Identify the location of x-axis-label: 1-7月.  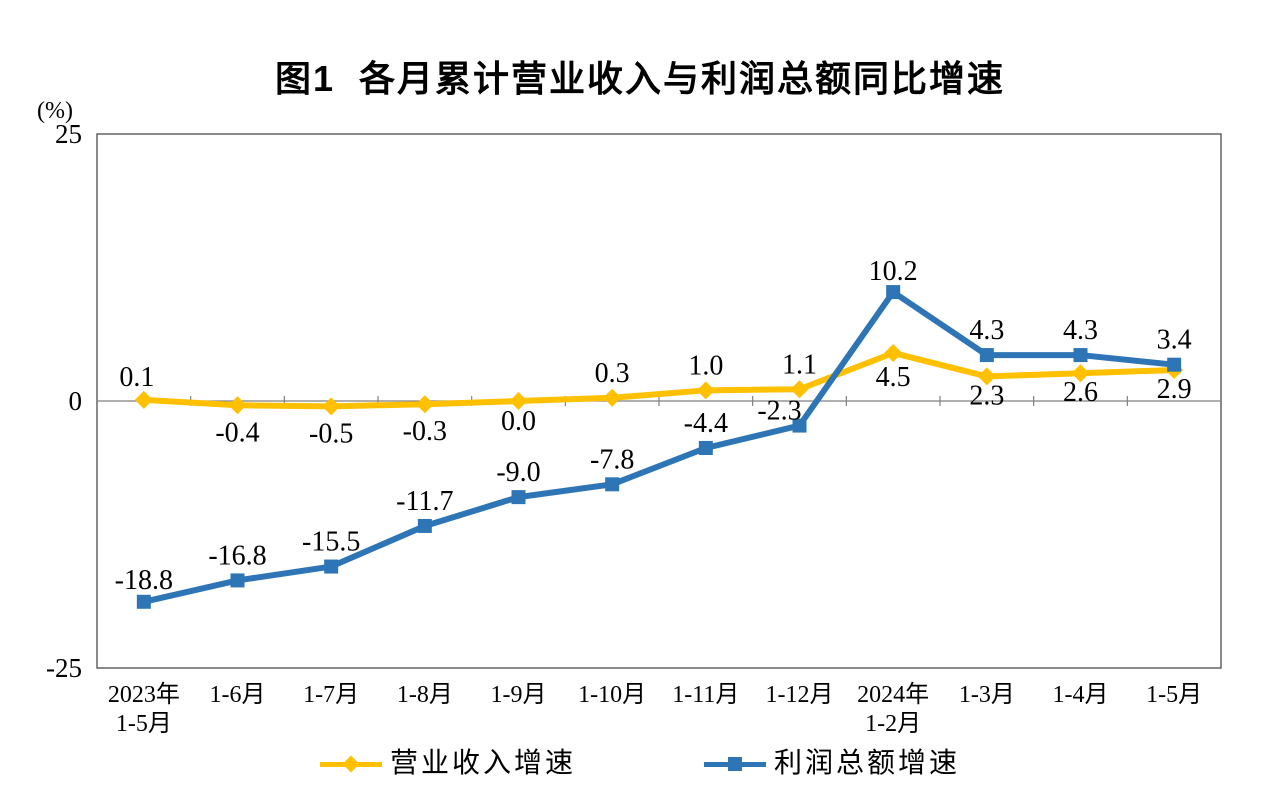
(331, 695).